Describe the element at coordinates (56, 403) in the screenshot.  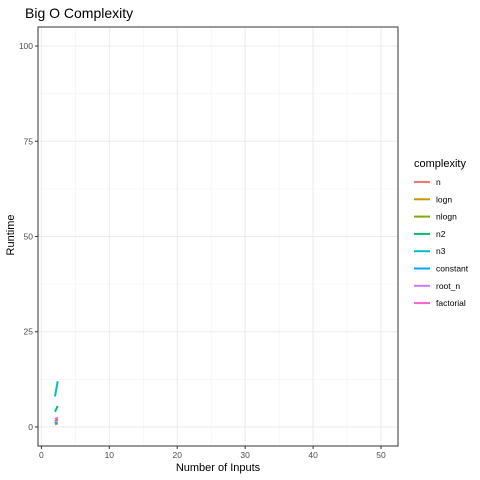
I see `series-layer` at that location.